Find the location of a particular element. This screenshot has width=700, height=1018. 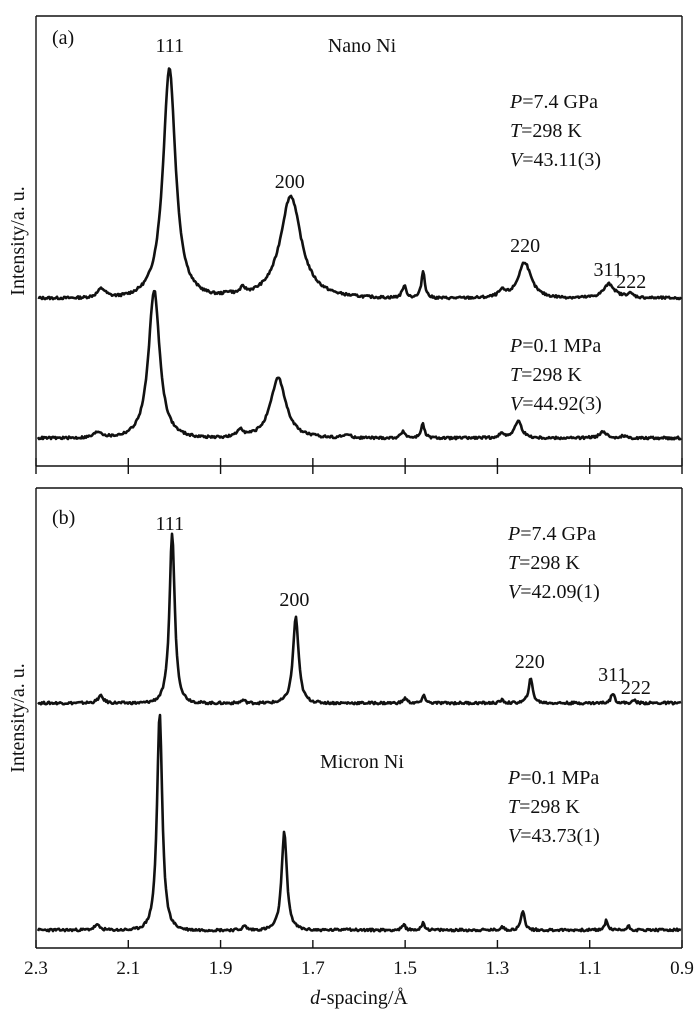

x-tick-label-5: 1.3 is located at coordinates (498, 968).